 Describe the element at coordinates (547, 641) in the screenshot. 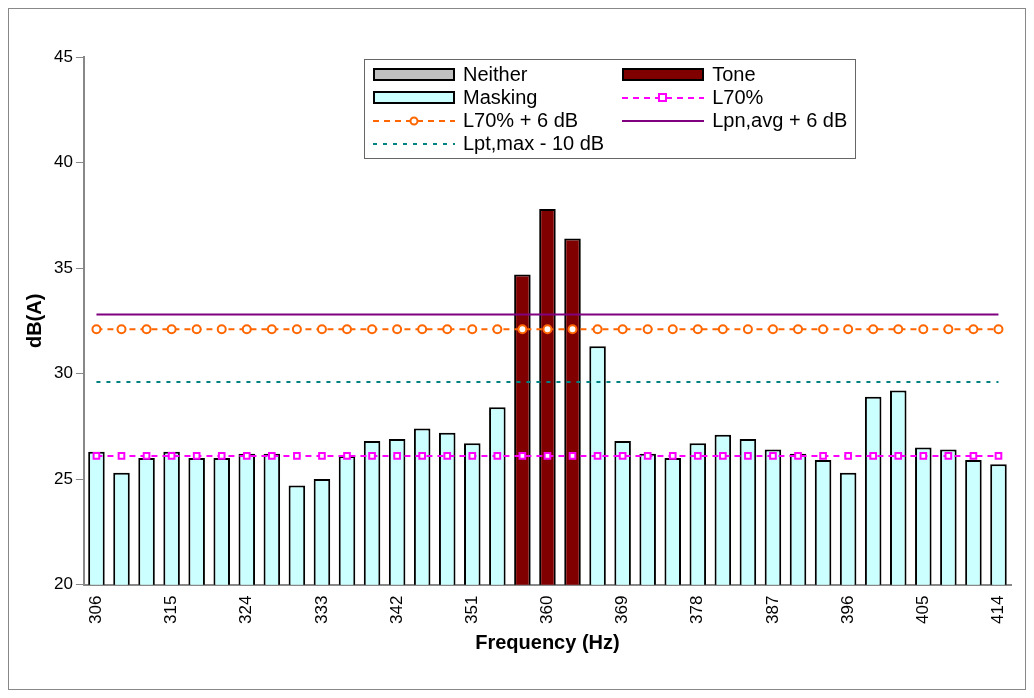

I see `x-axis-title: Frequency (Hz)` at that location.